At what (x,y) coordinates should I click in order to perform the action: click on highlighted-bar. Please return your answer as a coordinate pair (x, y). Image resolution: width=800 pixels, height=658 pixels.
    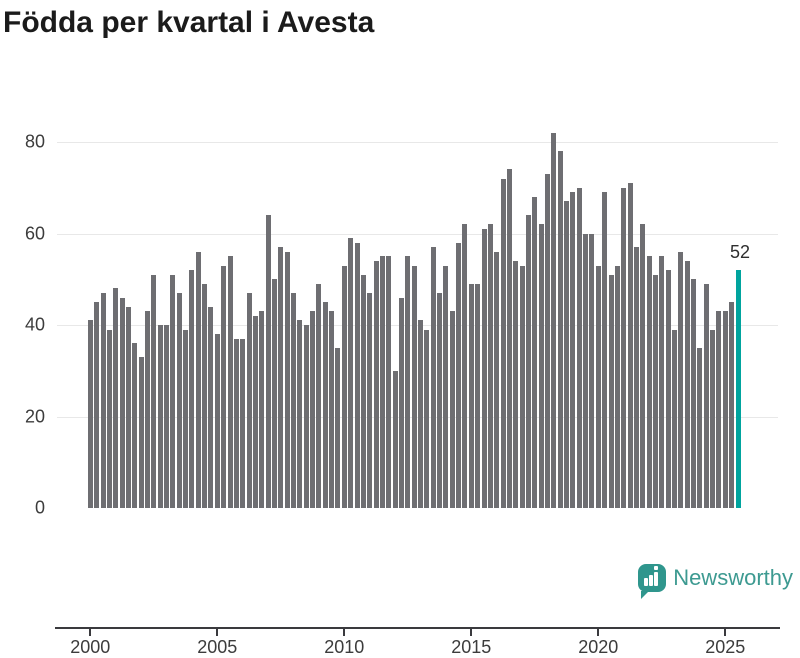
    Looking at the image, I should click on (738, 389).